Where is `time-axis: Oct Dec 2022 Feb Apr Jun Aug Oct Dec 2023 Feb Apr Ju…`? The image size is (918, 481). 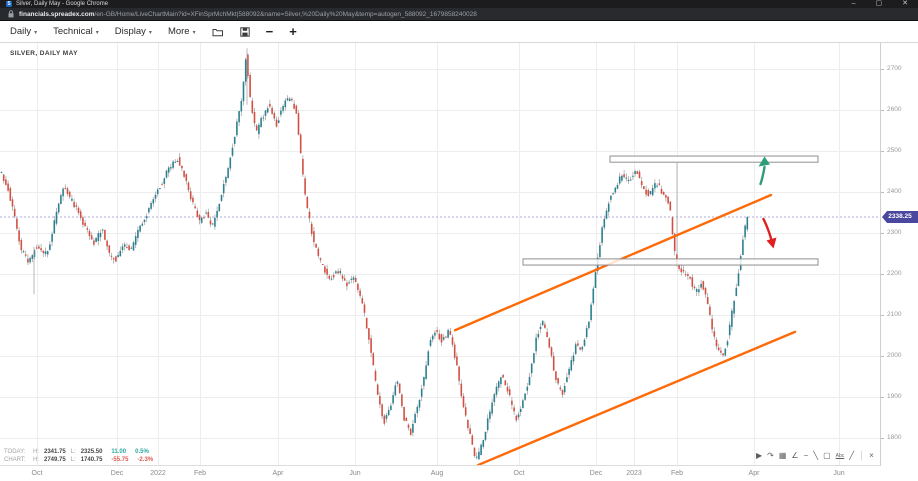 time-axis: Oct Dec 2022 Feb Apr Jun Aug Oct Dec 2023 Feb Apr Ju… is located at coordinates (440, 474).